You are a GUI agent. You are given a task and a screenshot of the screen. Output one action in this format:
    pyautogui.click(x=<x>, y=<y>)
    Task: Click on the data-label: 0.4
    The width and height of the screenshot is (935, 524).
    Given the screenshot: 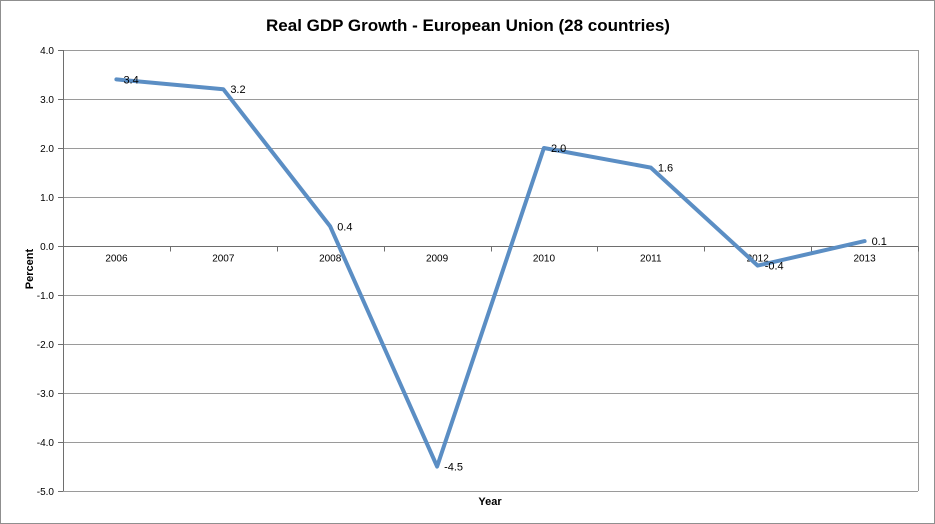 What is the action you would take?
    pyautogui.click(x=344, y=227)
    